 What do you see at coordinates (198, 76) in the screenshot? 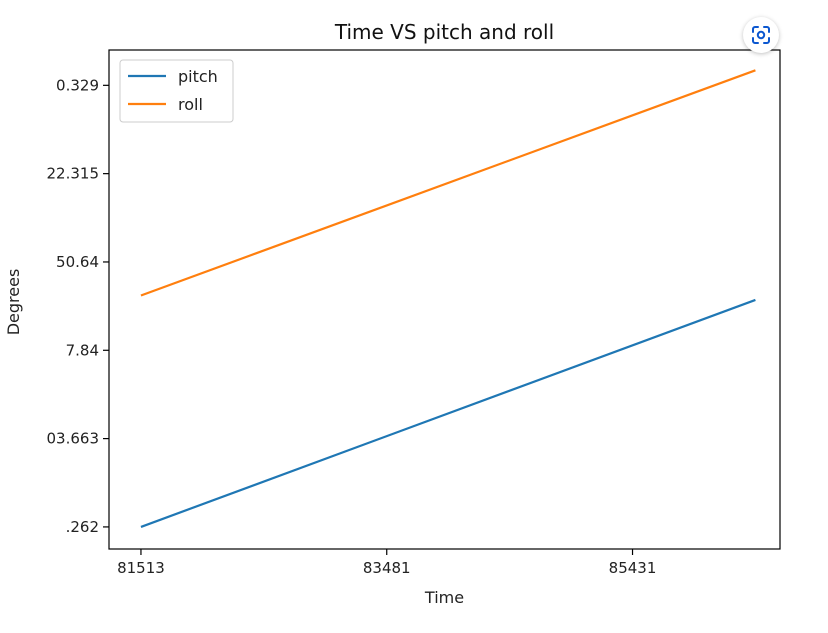
I see `legend-label-pitch: pitch` at bounding box center [198, 76].